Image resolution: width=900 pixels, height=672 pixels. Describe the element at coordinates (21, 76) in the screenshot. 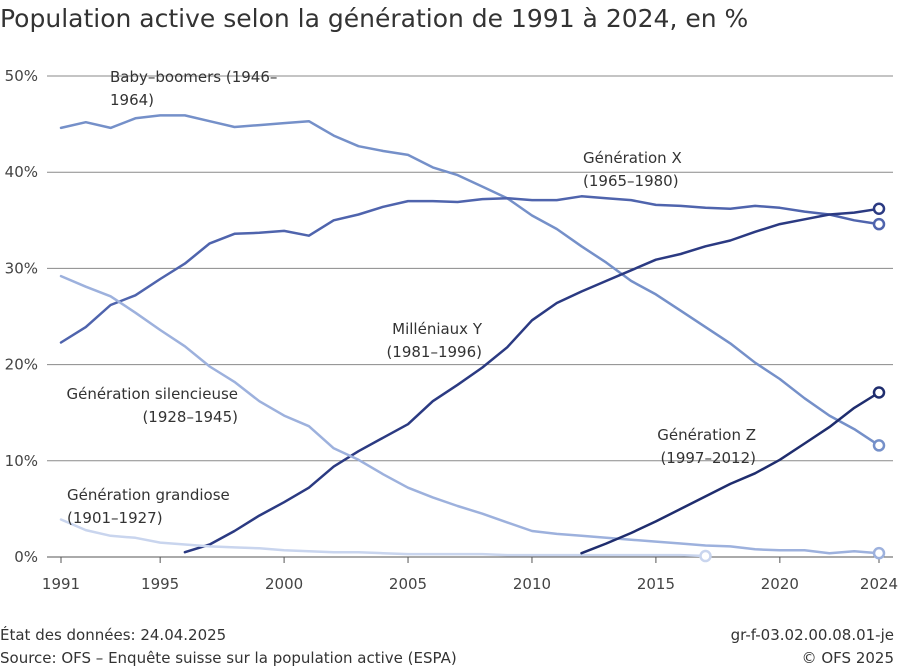

I see `y-tick-label: 50%` at that location.